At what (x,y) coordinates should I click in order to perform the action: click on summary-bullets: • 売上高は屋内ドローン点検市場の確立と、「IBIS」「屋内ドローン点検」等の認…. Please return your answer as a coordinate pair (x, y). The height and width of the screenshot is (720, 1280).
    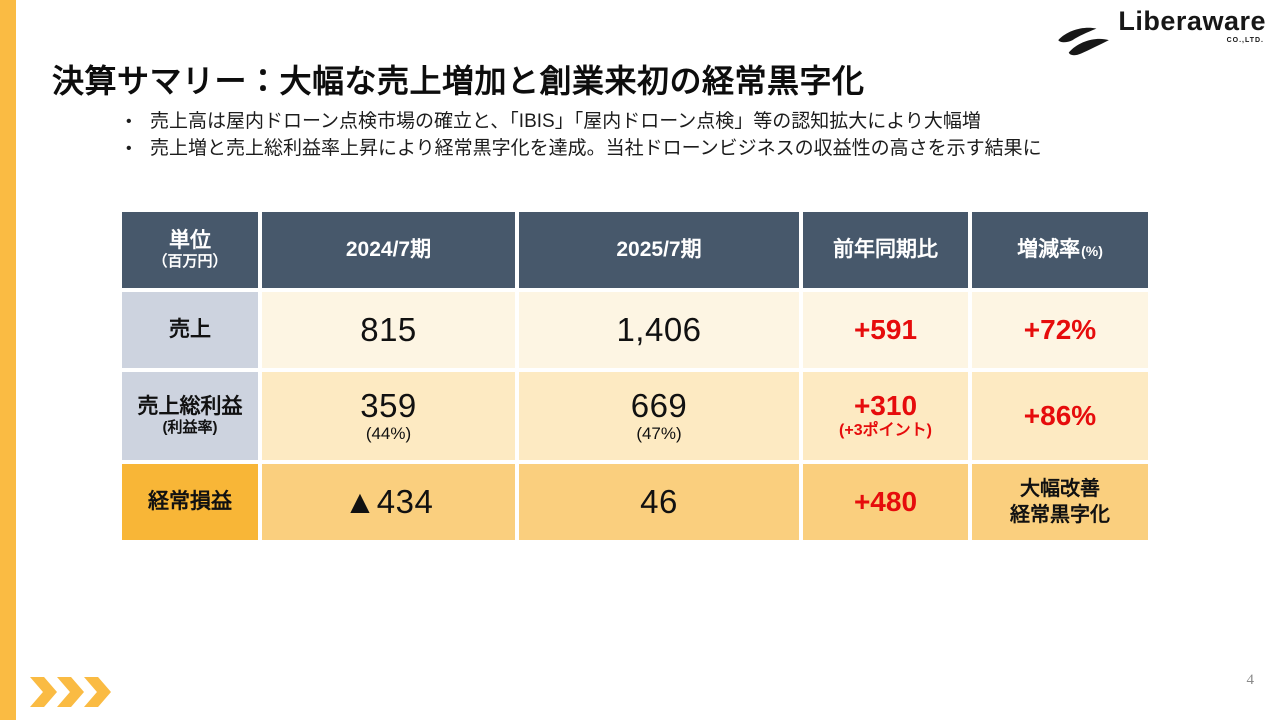
    Looking at the image, I should click on (582, 135).